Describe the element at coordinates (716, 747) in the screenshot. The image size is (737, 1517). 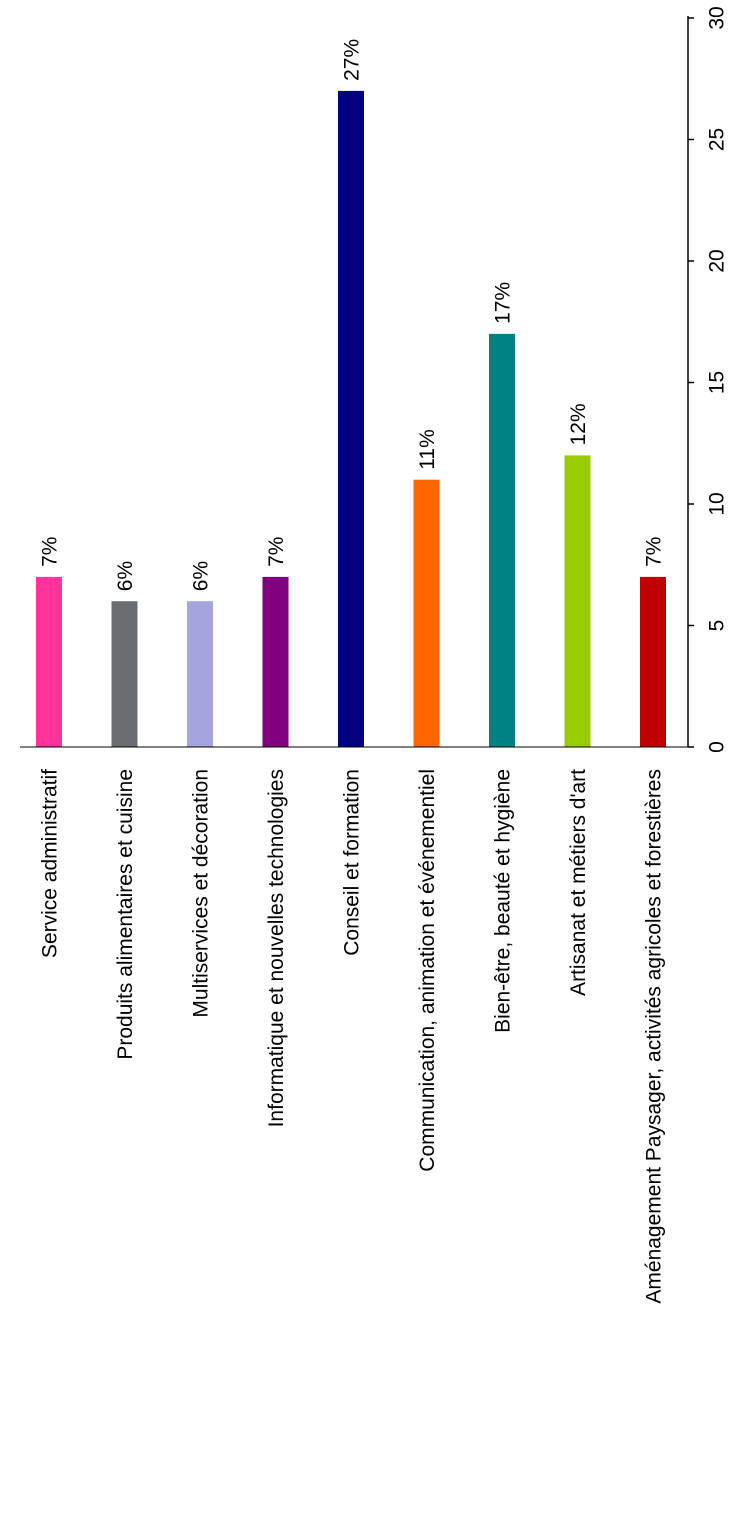
I see `value-tick-label: 0` at that location.